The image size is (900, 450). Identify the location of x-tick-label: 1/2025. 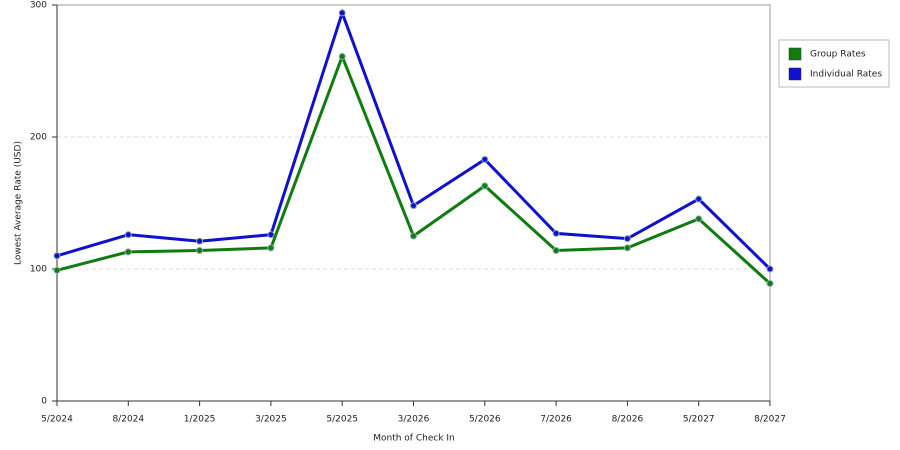
(200, 420).